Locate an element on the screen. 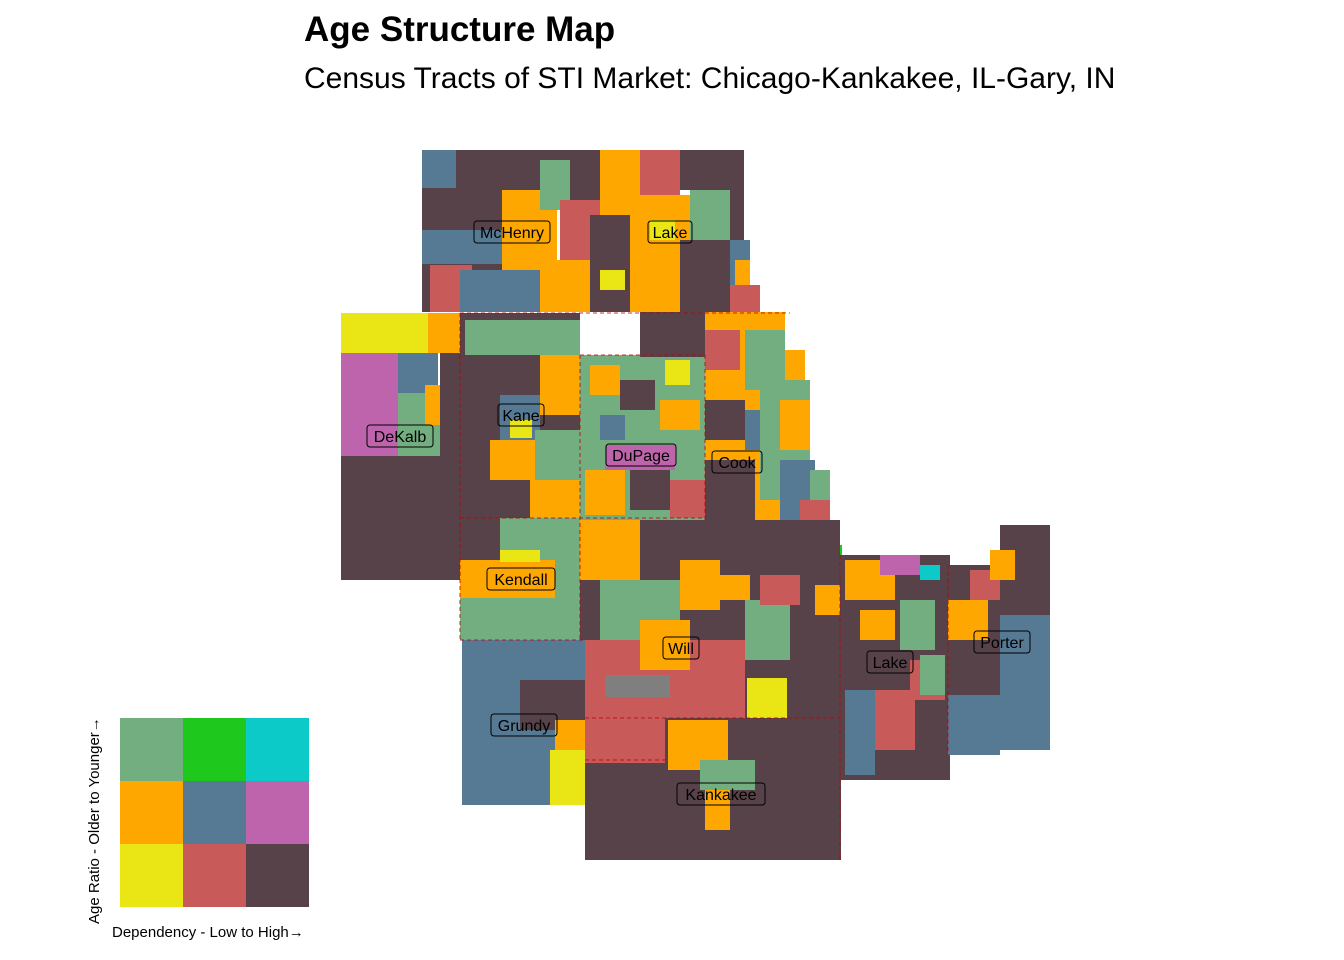 This screenshot has height=960, width=1344. county-label-text: Will is located at coordinates (681, 649).